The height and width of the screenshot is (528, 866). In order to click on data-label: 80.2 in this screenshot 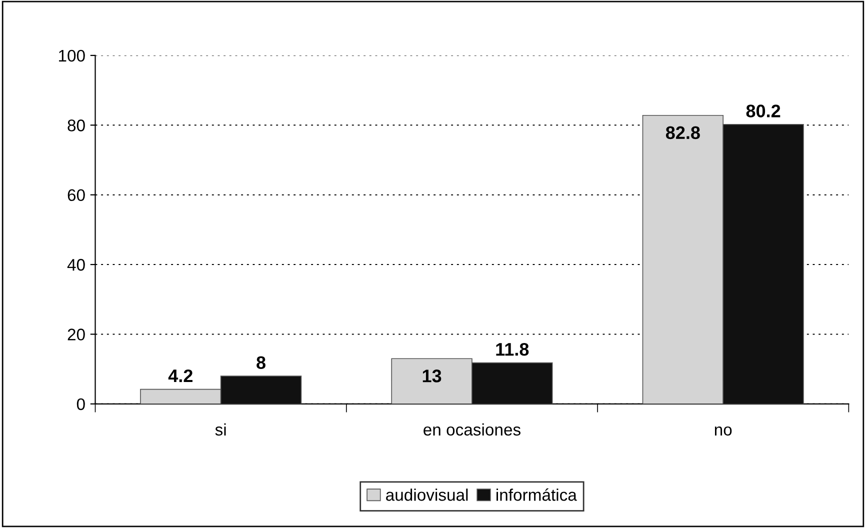, I will do `click(763, 111)`.